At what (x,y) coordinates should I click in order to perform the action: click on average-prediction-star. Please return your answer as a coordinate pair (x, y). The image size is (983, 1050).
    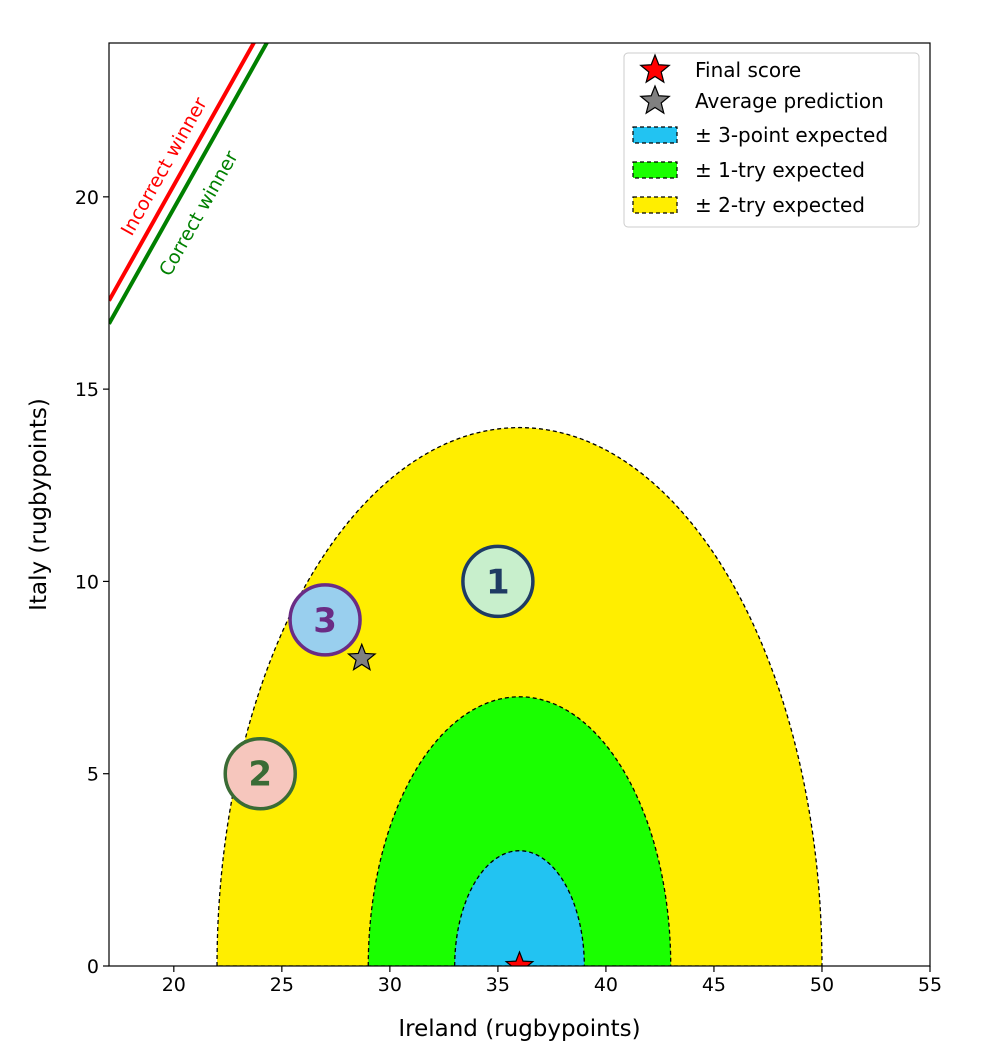
    Looking at the image, I should click on (361, 657).